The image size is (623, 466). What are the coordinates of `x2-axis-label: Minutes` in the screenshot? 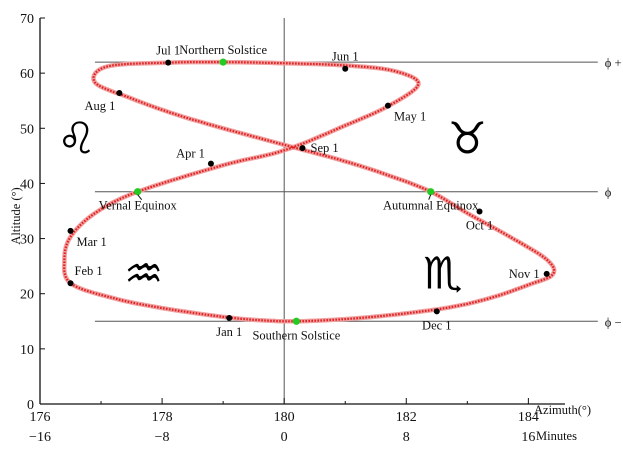 It's located at (556, 436).